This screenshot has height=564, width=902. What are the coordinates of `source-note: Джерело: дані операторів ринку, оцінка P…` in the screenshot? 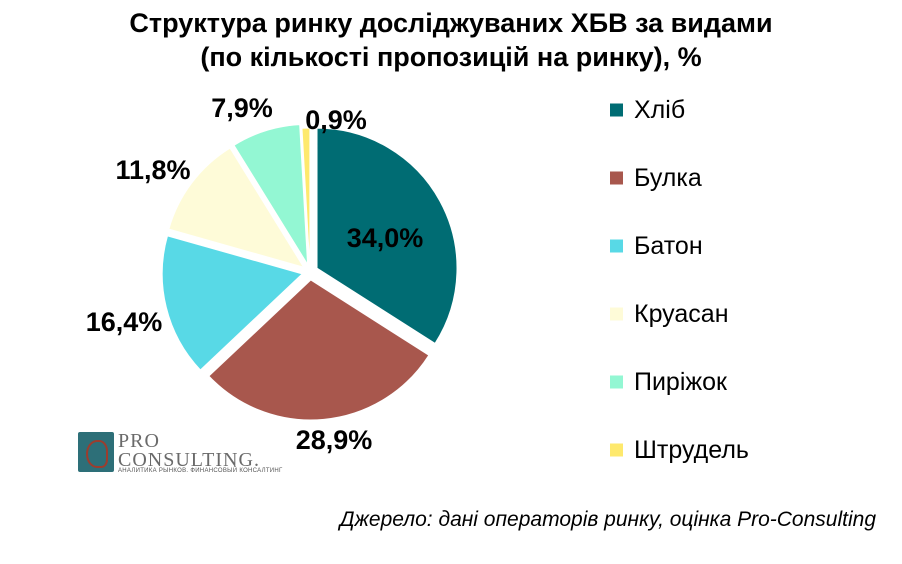 It's located at (607, 519).